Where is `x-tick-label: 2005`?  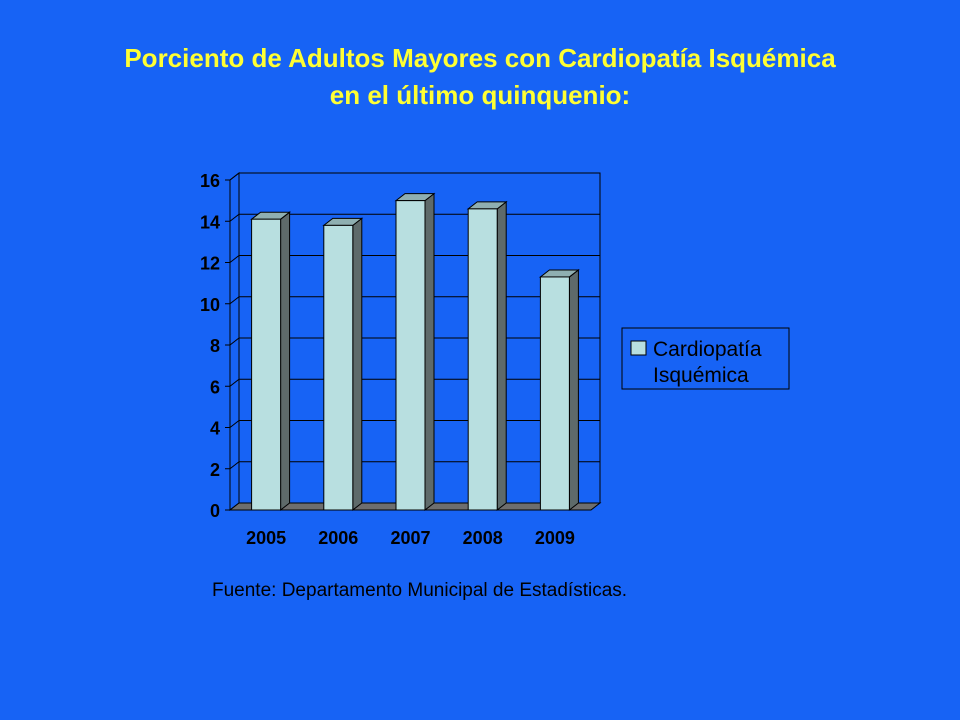
x-tick-label: 2005 is located at coordinates (266, 538).